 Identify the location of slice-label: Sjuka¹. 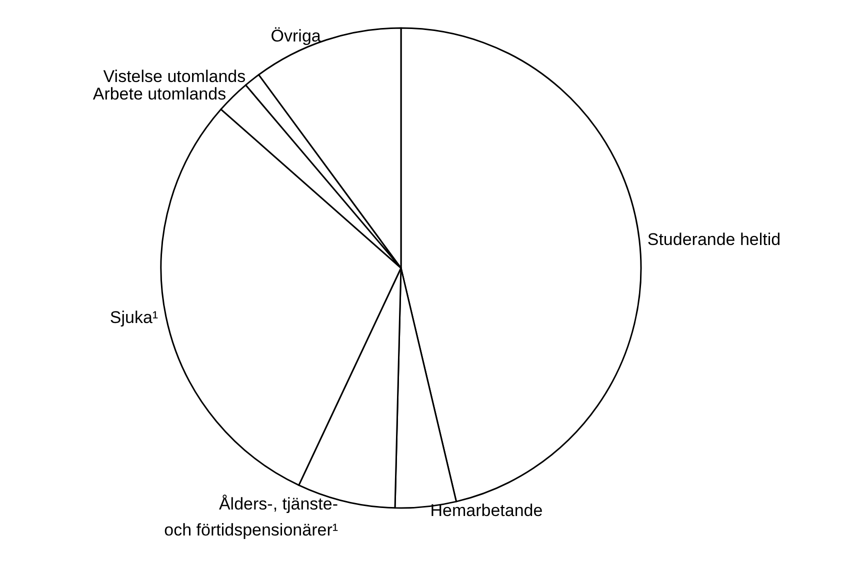
(134, 317).